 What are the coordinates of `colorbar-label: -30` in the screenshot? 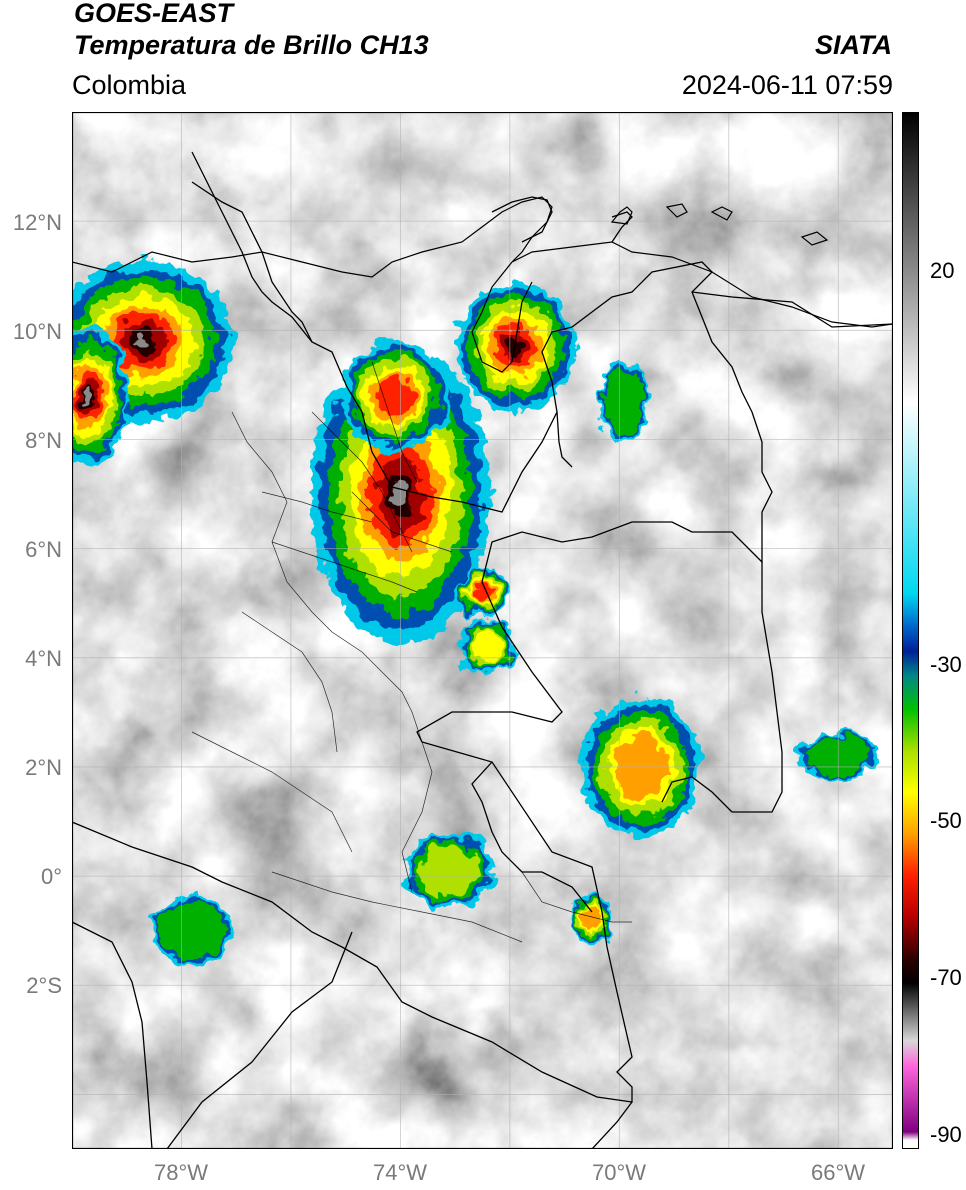 It's located at (946, 664).